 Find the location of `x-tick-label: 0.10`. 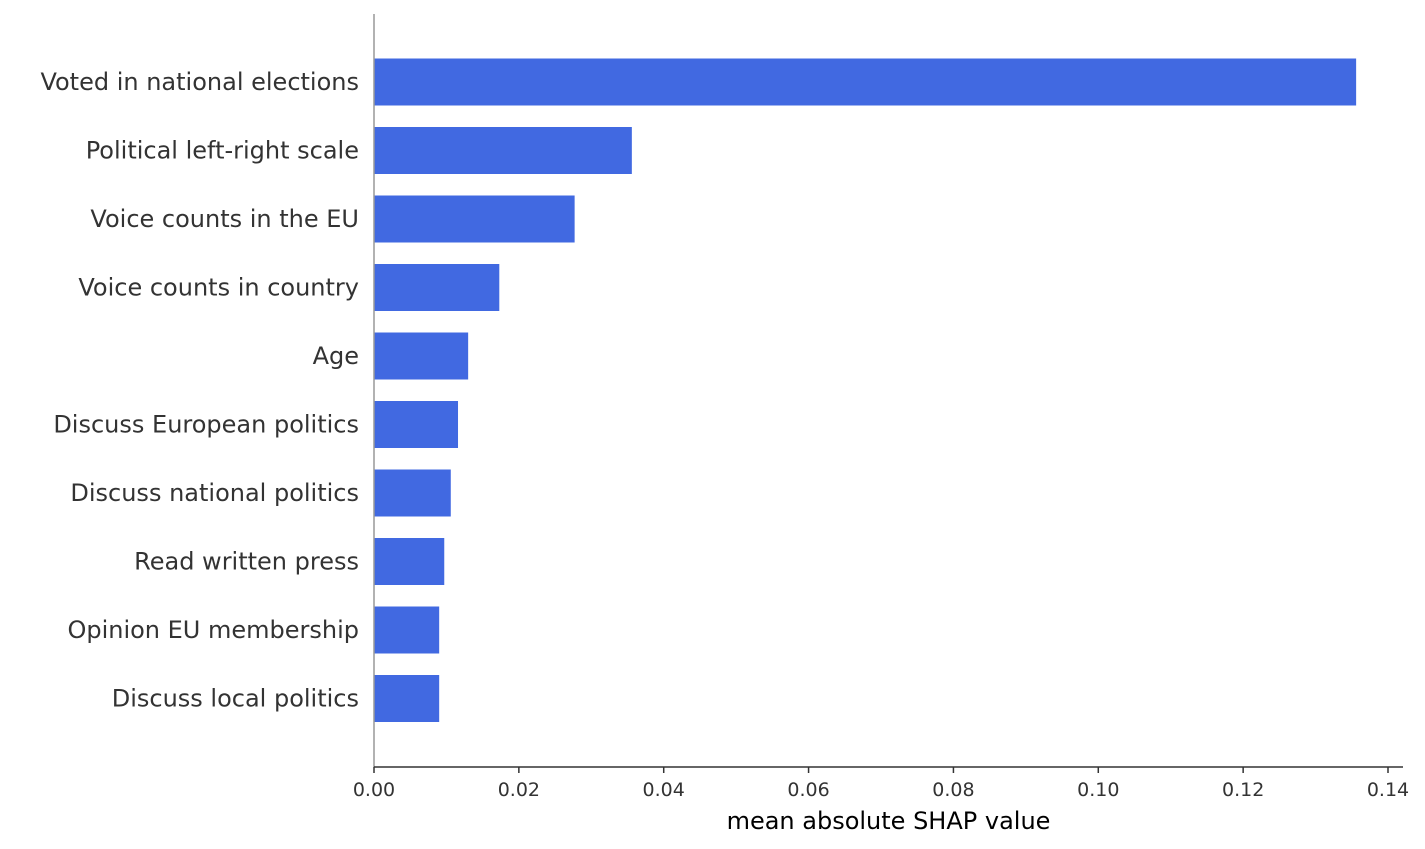

x-tick-label: 0.10 is located at coordinates (1098, 790).